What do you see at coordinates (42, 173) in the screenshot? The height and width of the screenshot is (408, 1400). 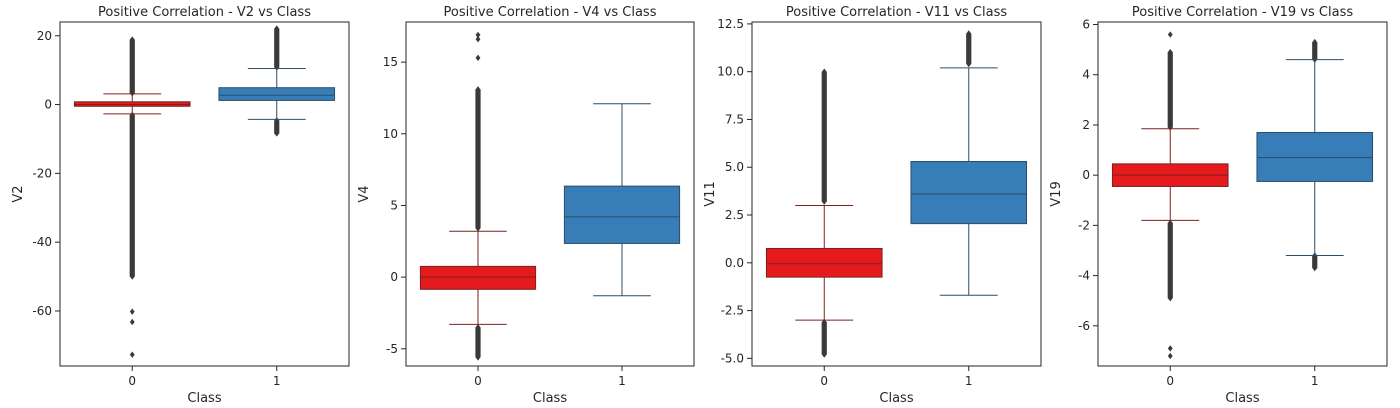 I see `y-tick-label: -20` at bounding box center [42, 173].